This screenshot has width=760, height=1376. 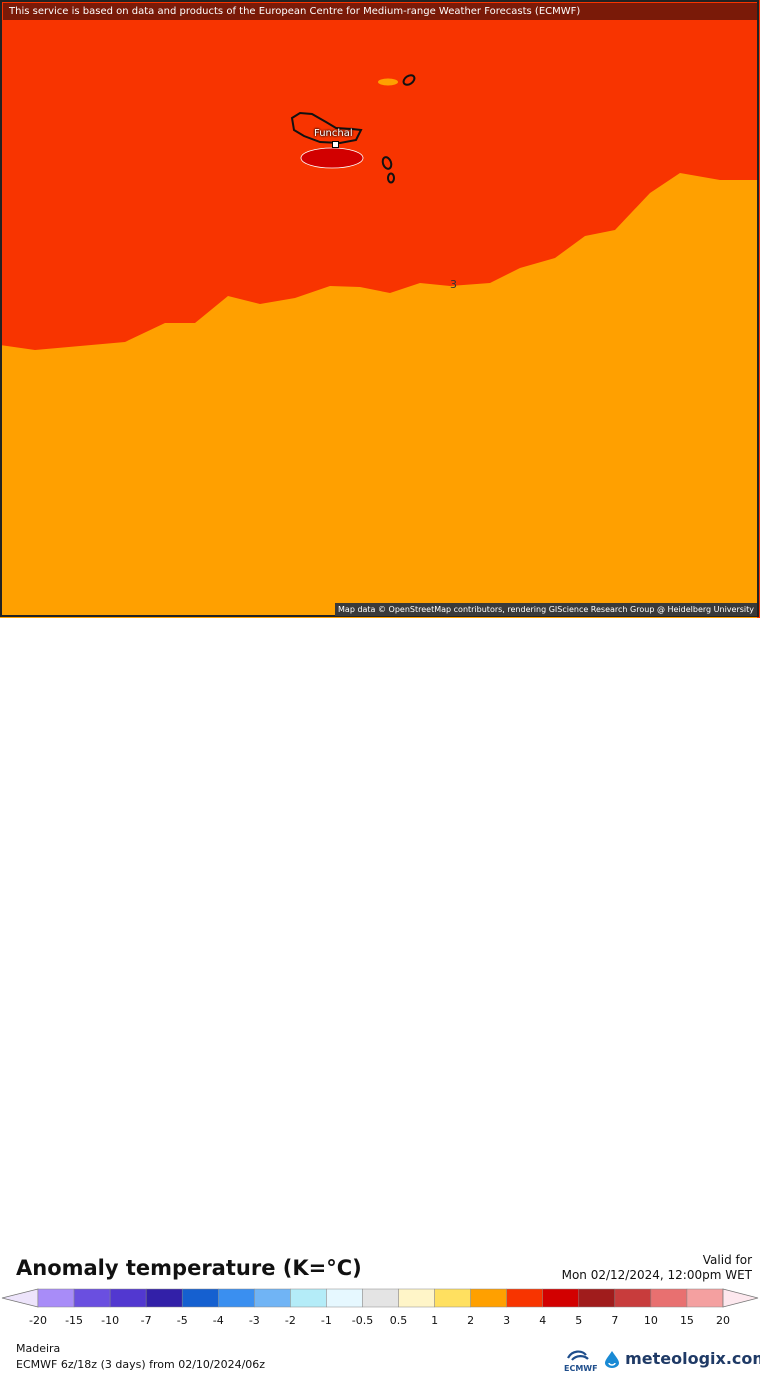 I want to click on colorbar-tick-label: 20, so click(x=723, y=1320).